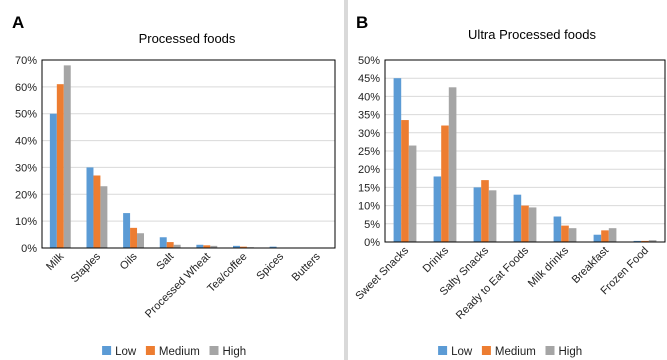 This screenshot has height=360, width=667. I want to click on chart-b-y-tick-label: 20%, so click(369, 170).